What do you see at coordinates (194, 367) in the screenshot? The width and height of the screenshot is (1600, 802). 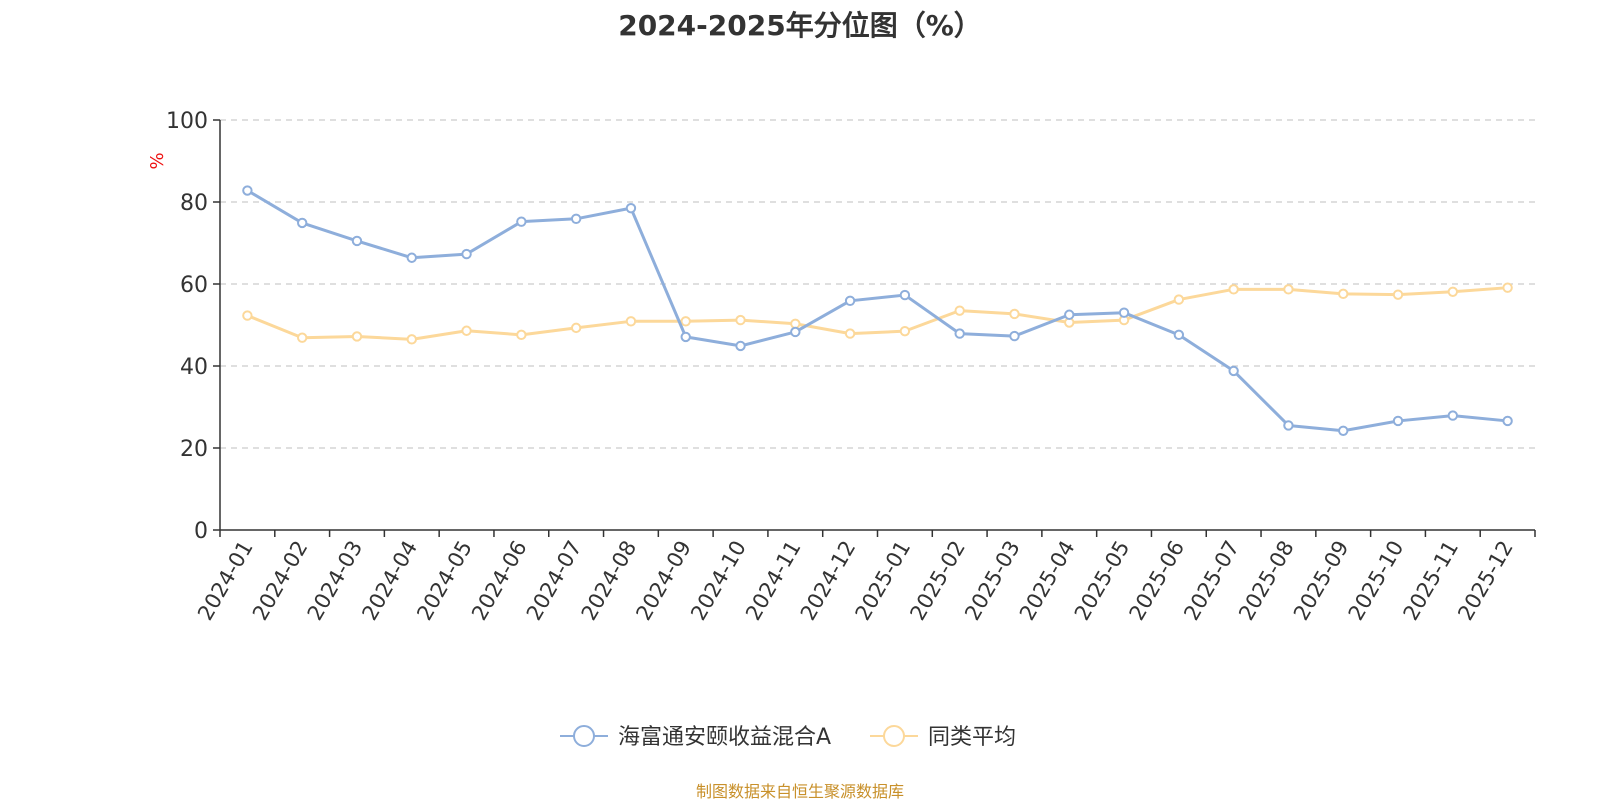 I see `y-tick-label: 40` at bounding box center [194, 367].